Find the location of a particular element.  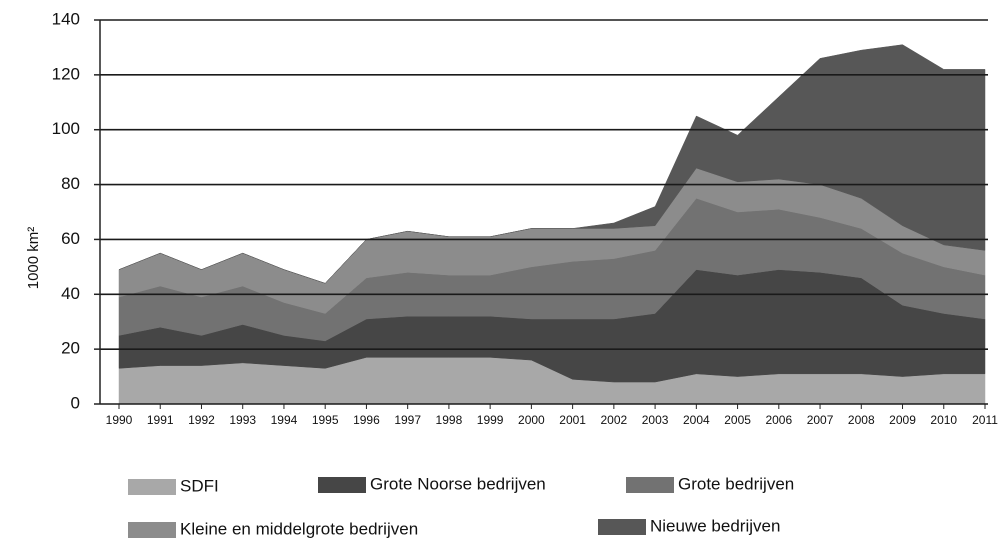

legend-label: Grote bedrijven is located at coordinates (736, 483).